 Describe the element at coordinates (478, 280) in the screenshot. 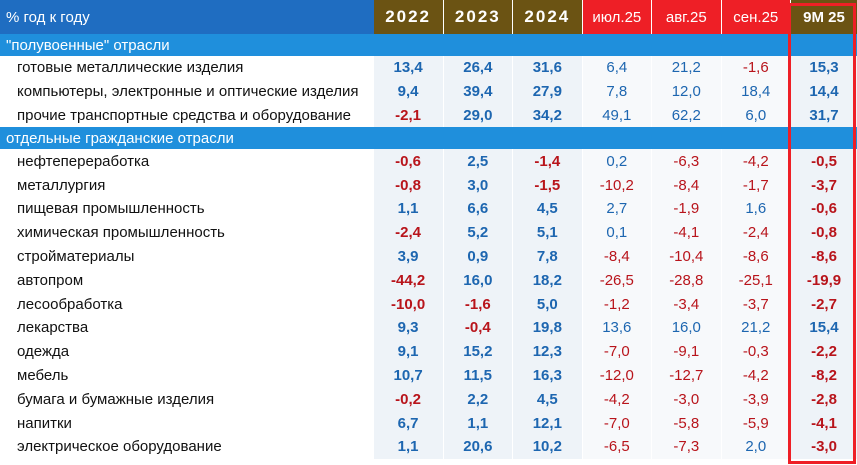

I see `value-cell: 16,0` at that location.